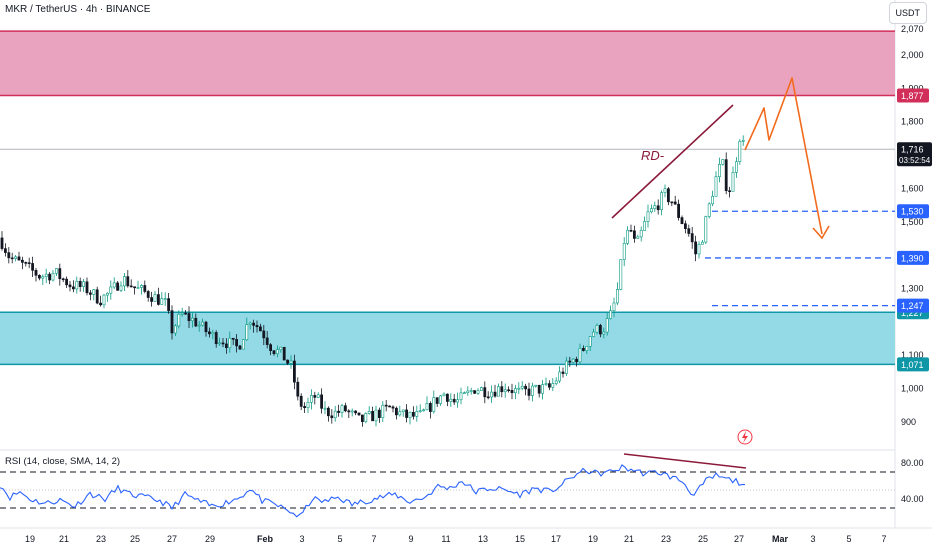 This screenshot has width=932, height=550. I want to click on rsi-80-label: 80.00, so click(912, 463).